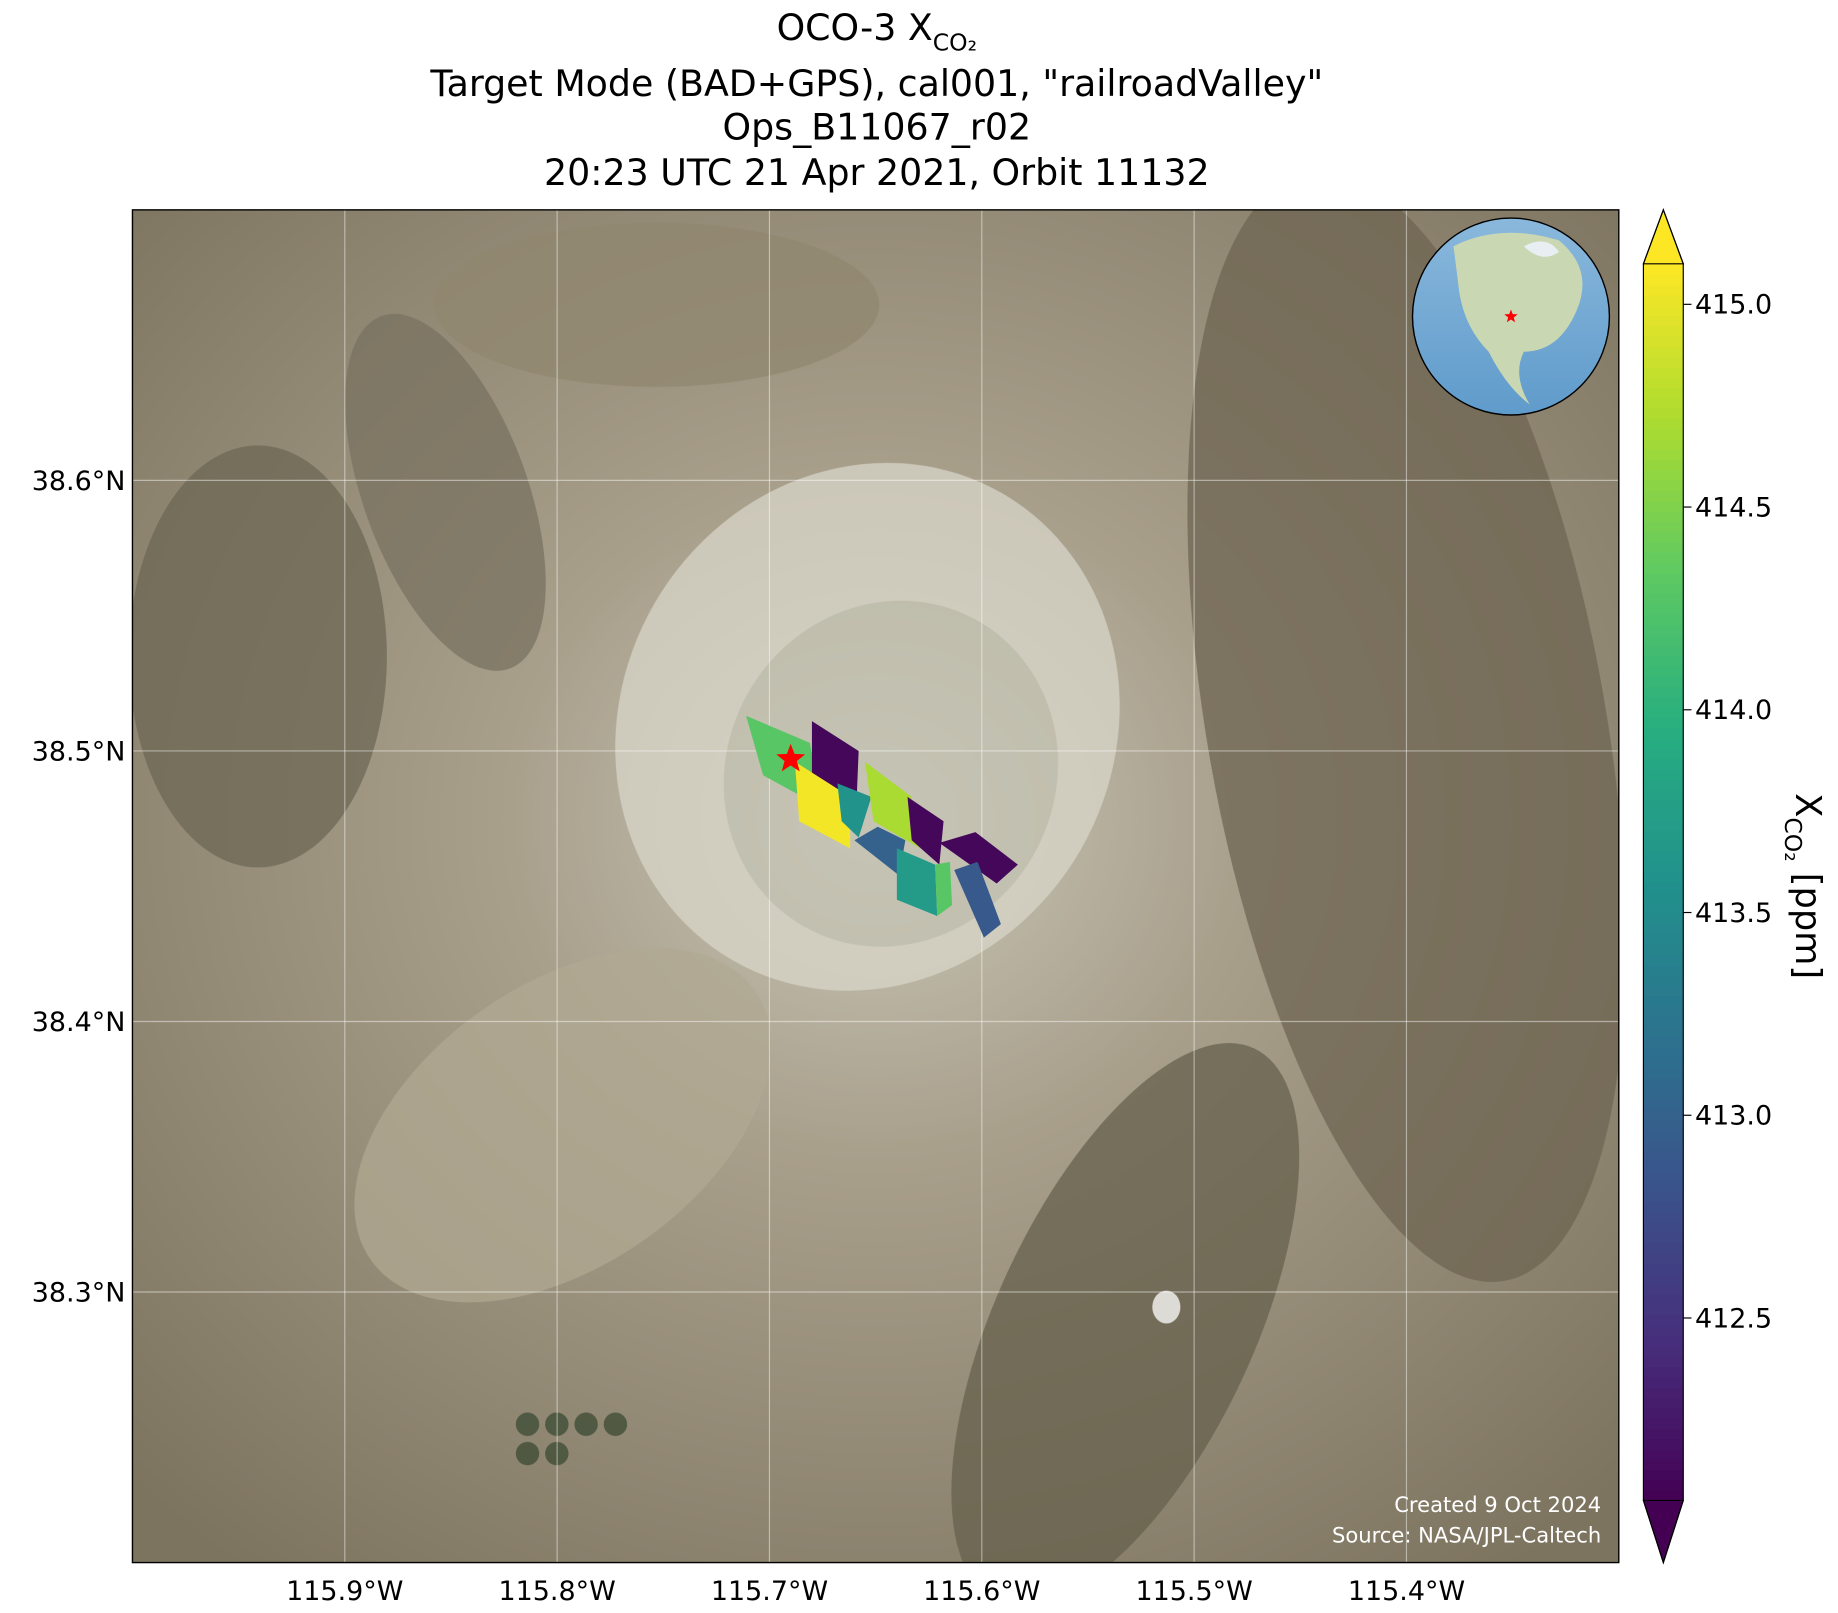 The height and width of the screenshot is (1613, 1838). What do you see at coordinates (79, 1292) in the screenshot?
I see `y-tick-label: 38.3°N` at bounding box center [79, 1292].